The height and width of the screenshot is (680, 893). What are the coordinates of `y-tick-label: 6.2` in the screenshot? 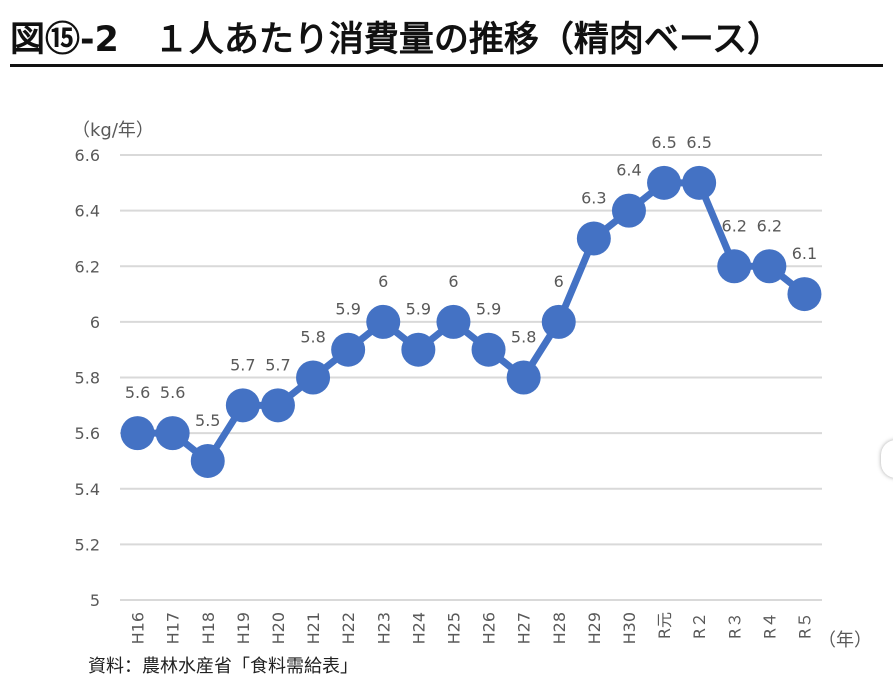 It's located at (87, 266).